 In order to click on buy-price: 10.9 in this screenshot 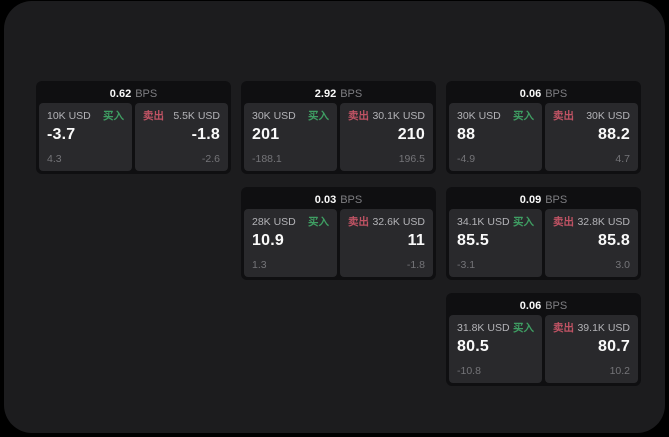, I will do `click(268, 240)`.